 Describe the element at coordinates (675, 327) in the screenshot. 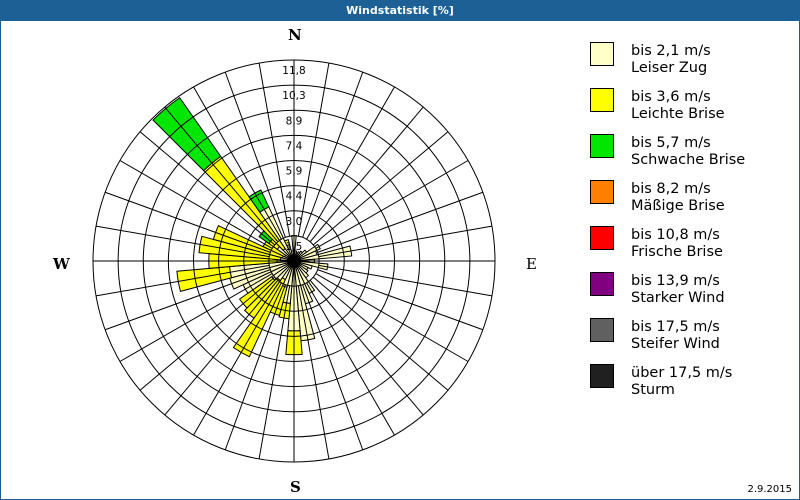

I see `legend-range: bis 17,5 m/s` at that location.